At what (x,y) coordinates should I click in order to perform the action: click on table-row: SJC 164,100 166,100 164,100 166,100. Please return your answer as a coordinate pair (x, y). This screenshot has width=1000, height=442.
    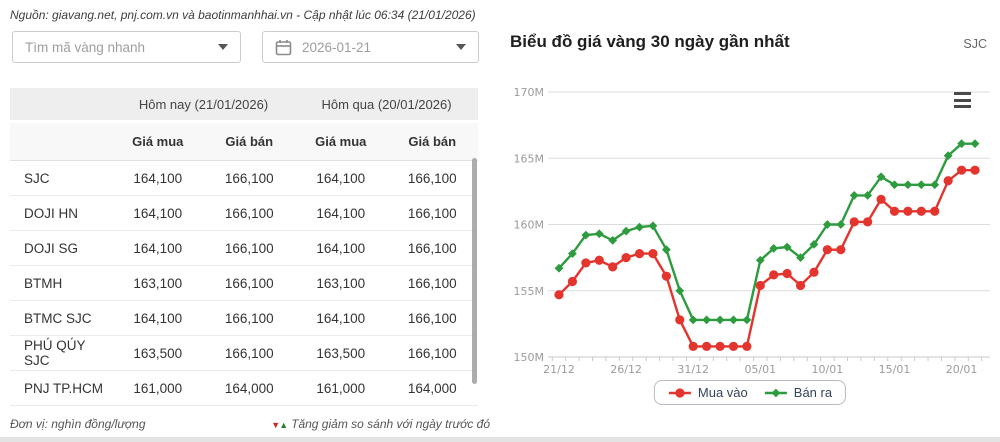
    Looking at the image, I should click on (244, 178).